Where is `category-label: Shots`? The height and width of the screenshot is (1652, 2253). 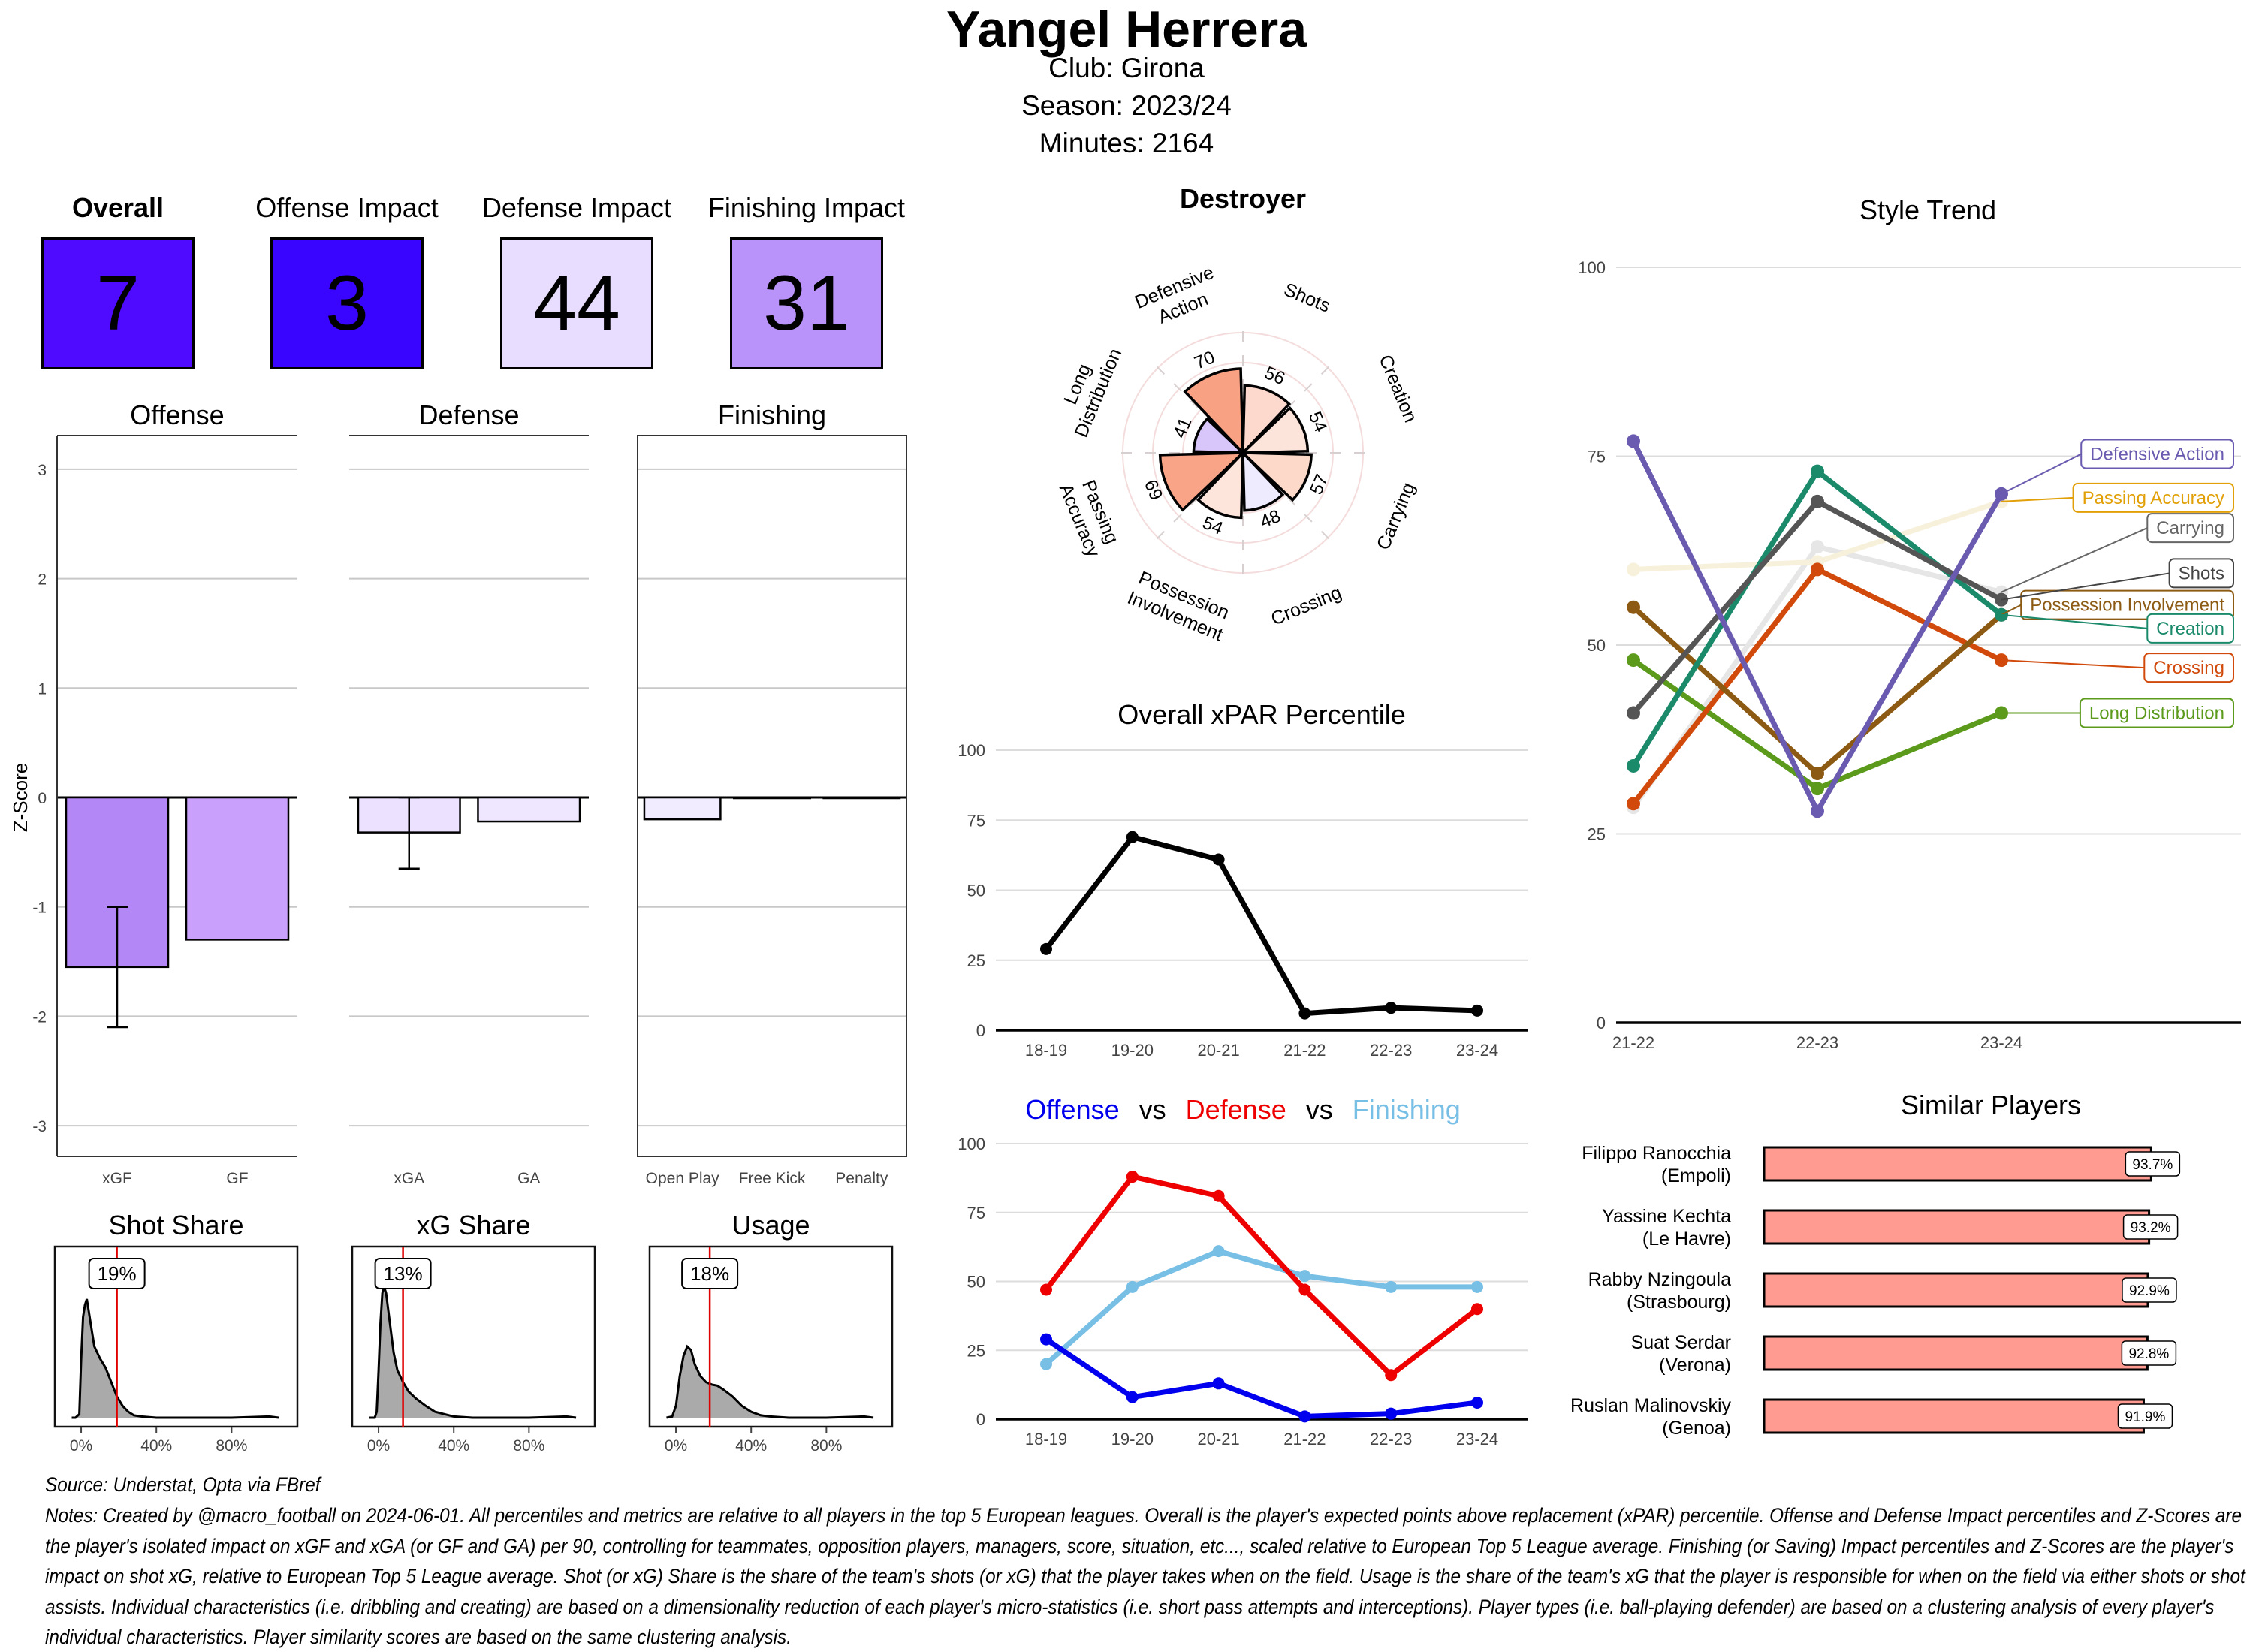 category-label: Shots is located at coordinates (1308, 297).